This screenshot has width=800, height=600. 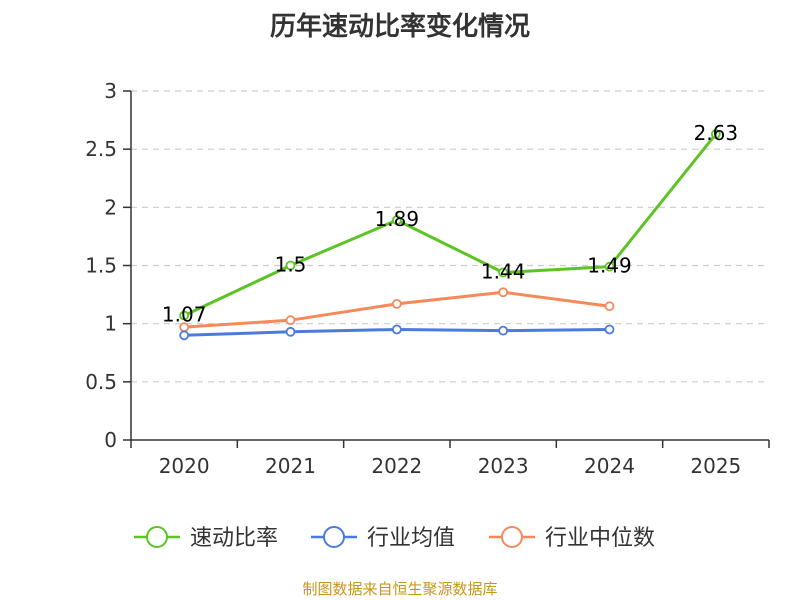 I want to click on legend-item: 速动比率, so click(x=206, y=538).